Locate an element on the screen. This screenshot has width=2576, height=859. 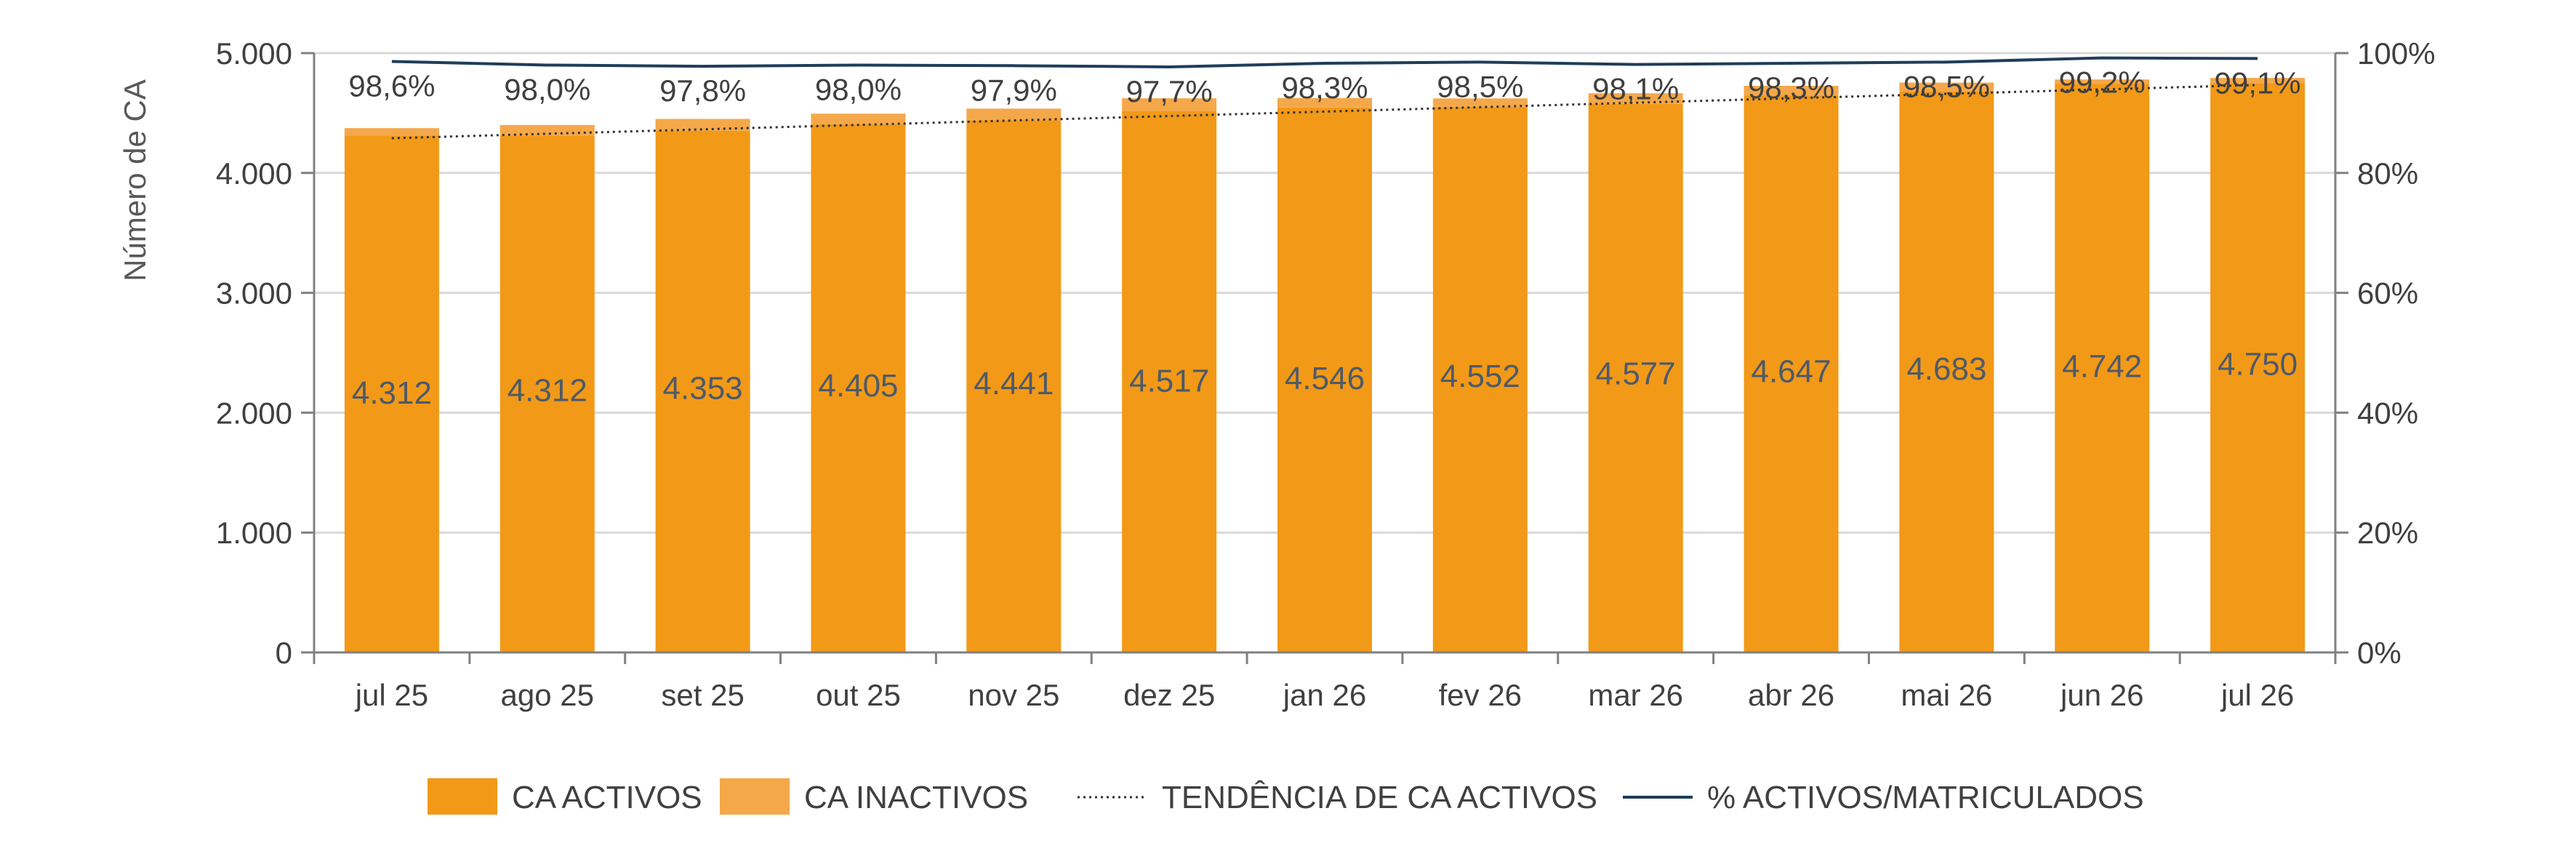
percent-label: 98,6% is located at coordinates (391, 86).